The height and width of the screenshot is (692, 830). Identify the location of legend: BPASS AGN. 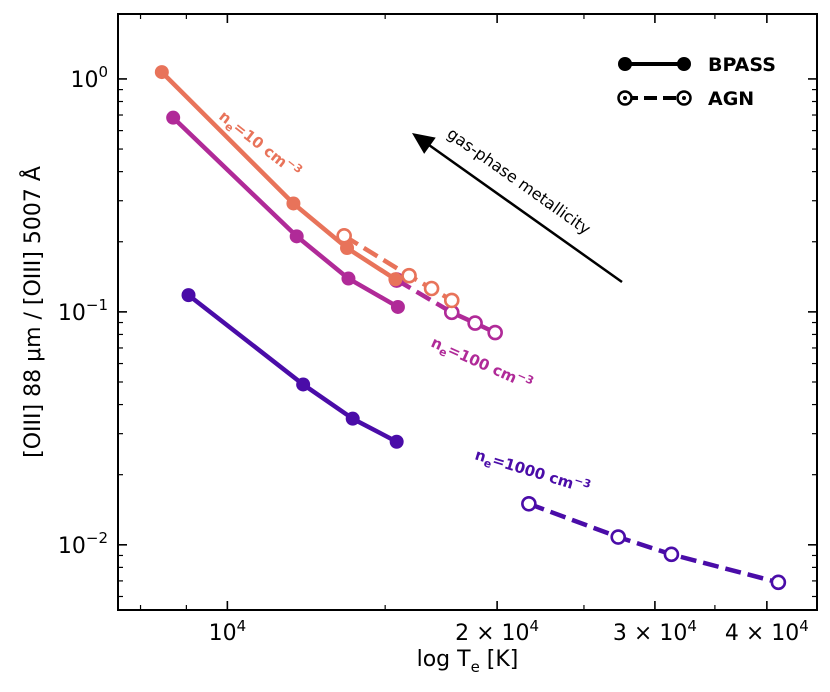
(696, 82).